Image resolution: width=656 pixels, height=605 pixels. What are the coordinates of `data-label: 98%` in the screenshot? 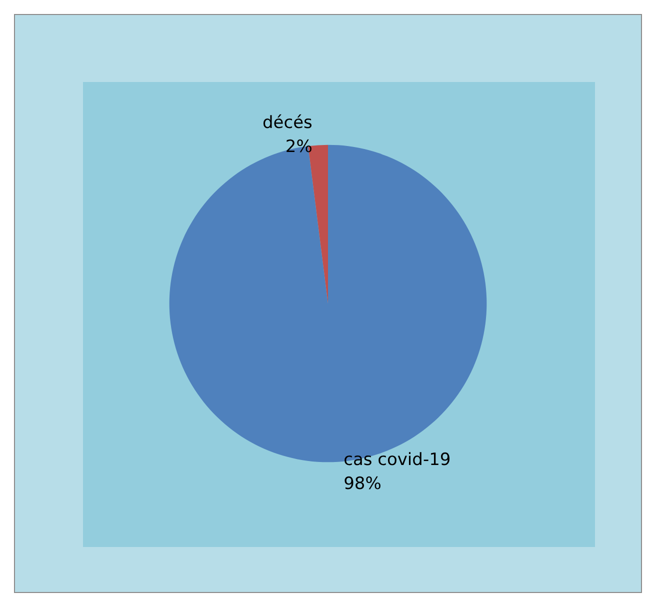 It's located at (363, 484).